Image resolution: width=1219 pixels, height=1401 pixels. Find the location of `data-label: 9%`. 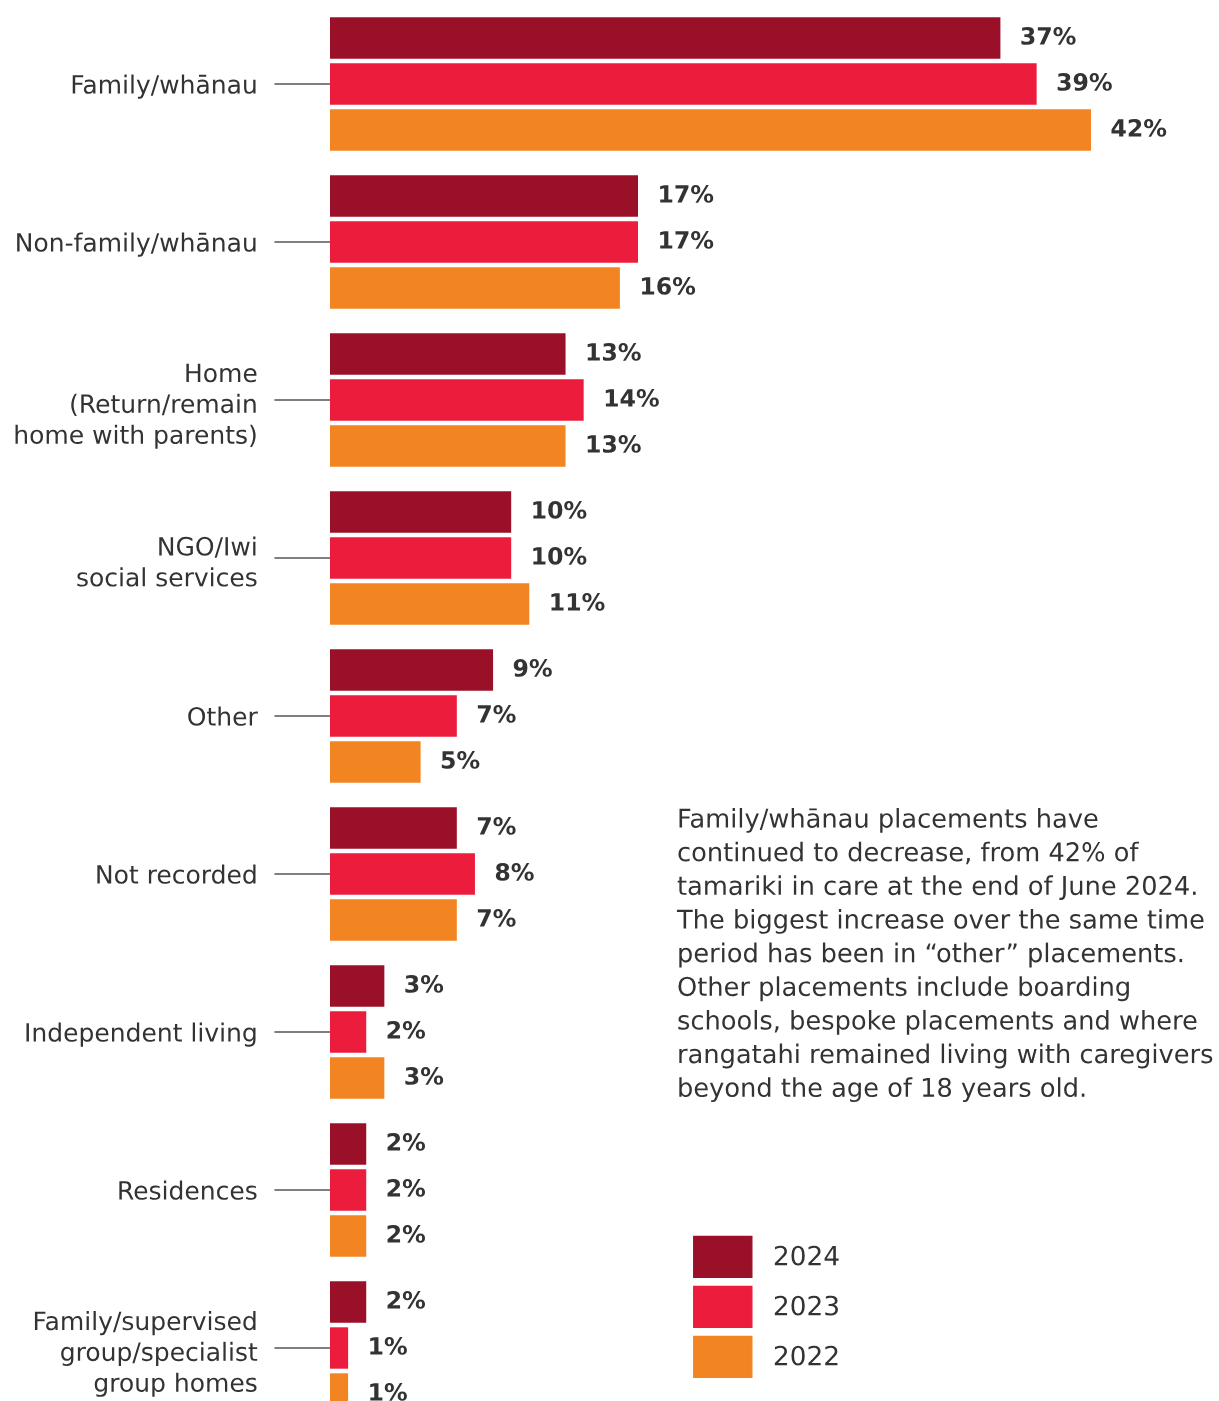

data-label: 9% is located at coordinates (532, 667).